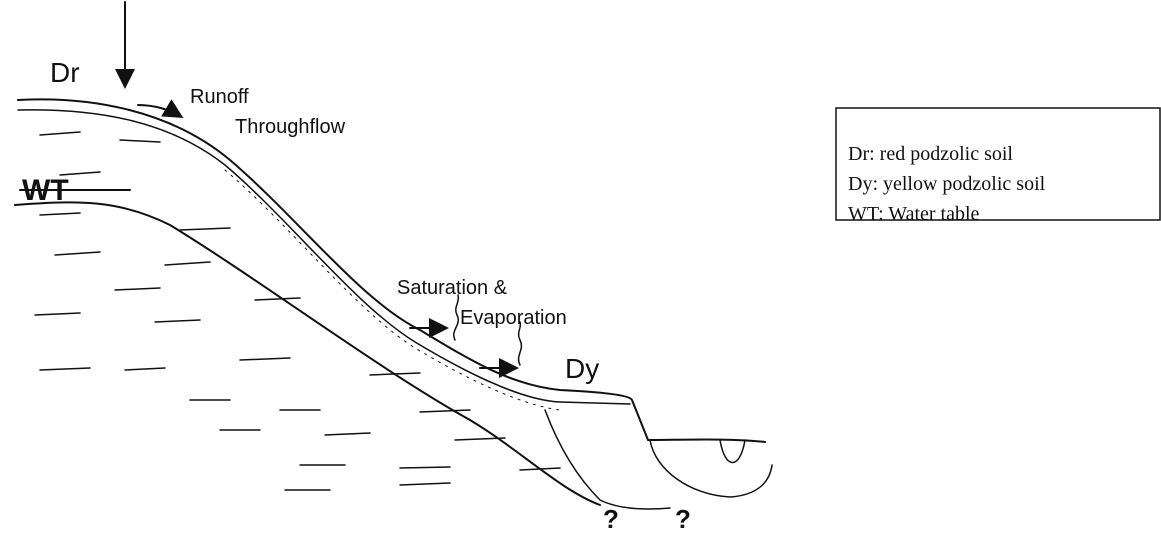 The image size is (1161, 547). What do you see at coordinates (65, 72) in the screenshot?
I see `label-dr: Dr` at bounding box center [65, 72].